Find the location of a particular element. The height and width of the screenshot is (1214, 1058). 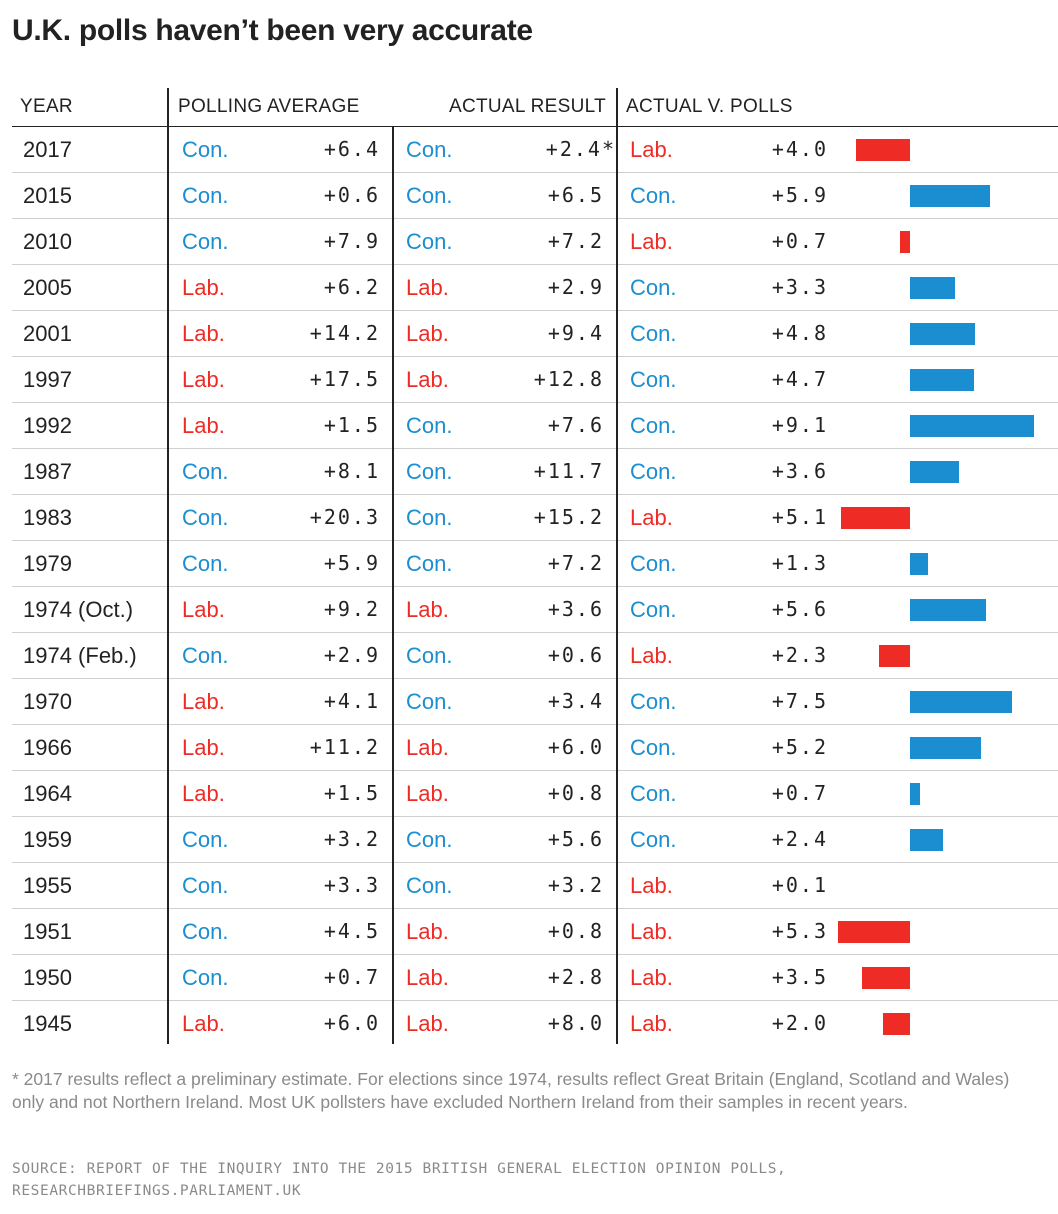

diff-value: +1.3 is located at coordinates (799, 563).